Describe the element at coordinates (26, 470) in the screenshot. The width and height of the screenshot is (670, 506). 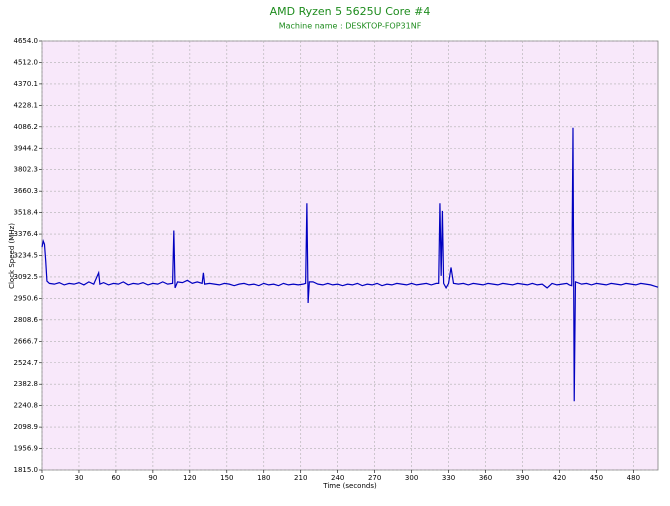
I see `y-tick-label: 1815.0` at that location.